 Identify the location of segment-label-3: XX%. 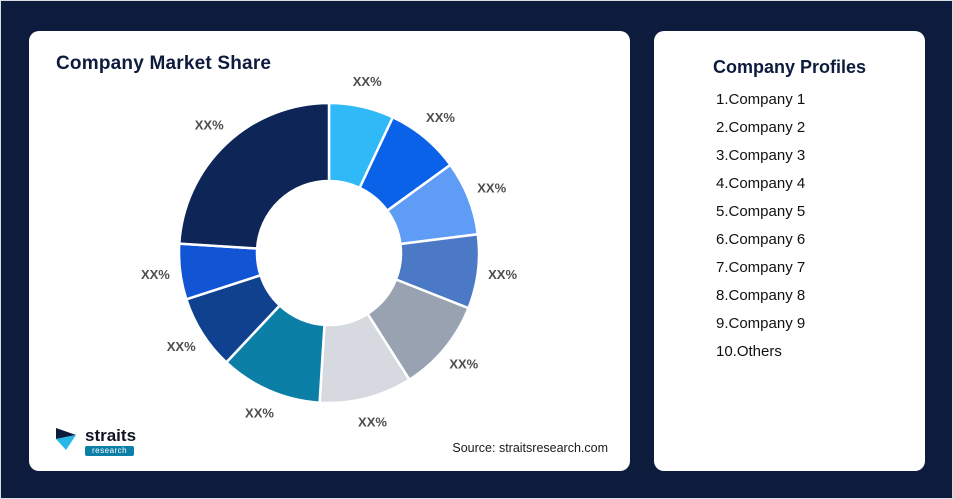
(491, 188).